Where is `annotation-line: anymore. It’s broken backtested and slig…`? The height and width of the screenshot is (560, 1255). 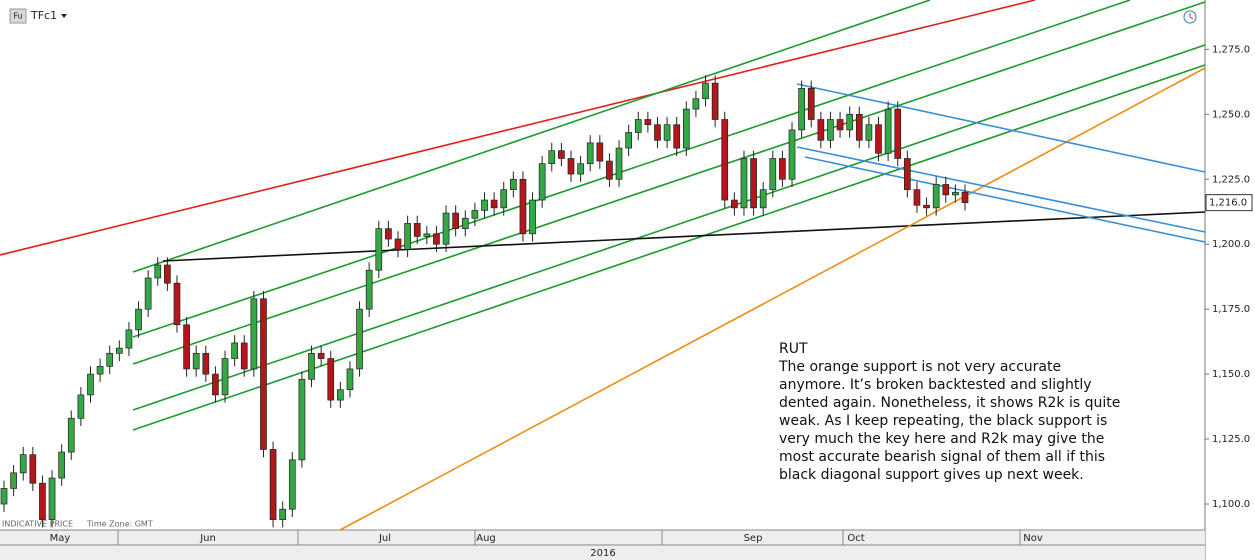
annotation-line: anymore. It’s broken backtested and slig… is located at coordinates (935, 385).